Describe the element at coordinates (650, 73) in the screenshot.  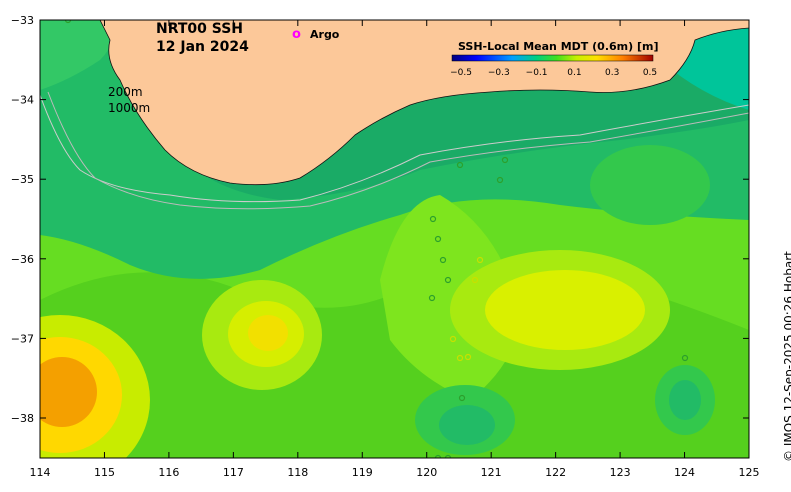
I see `colorbar-tick-label: 0.5` at that location.